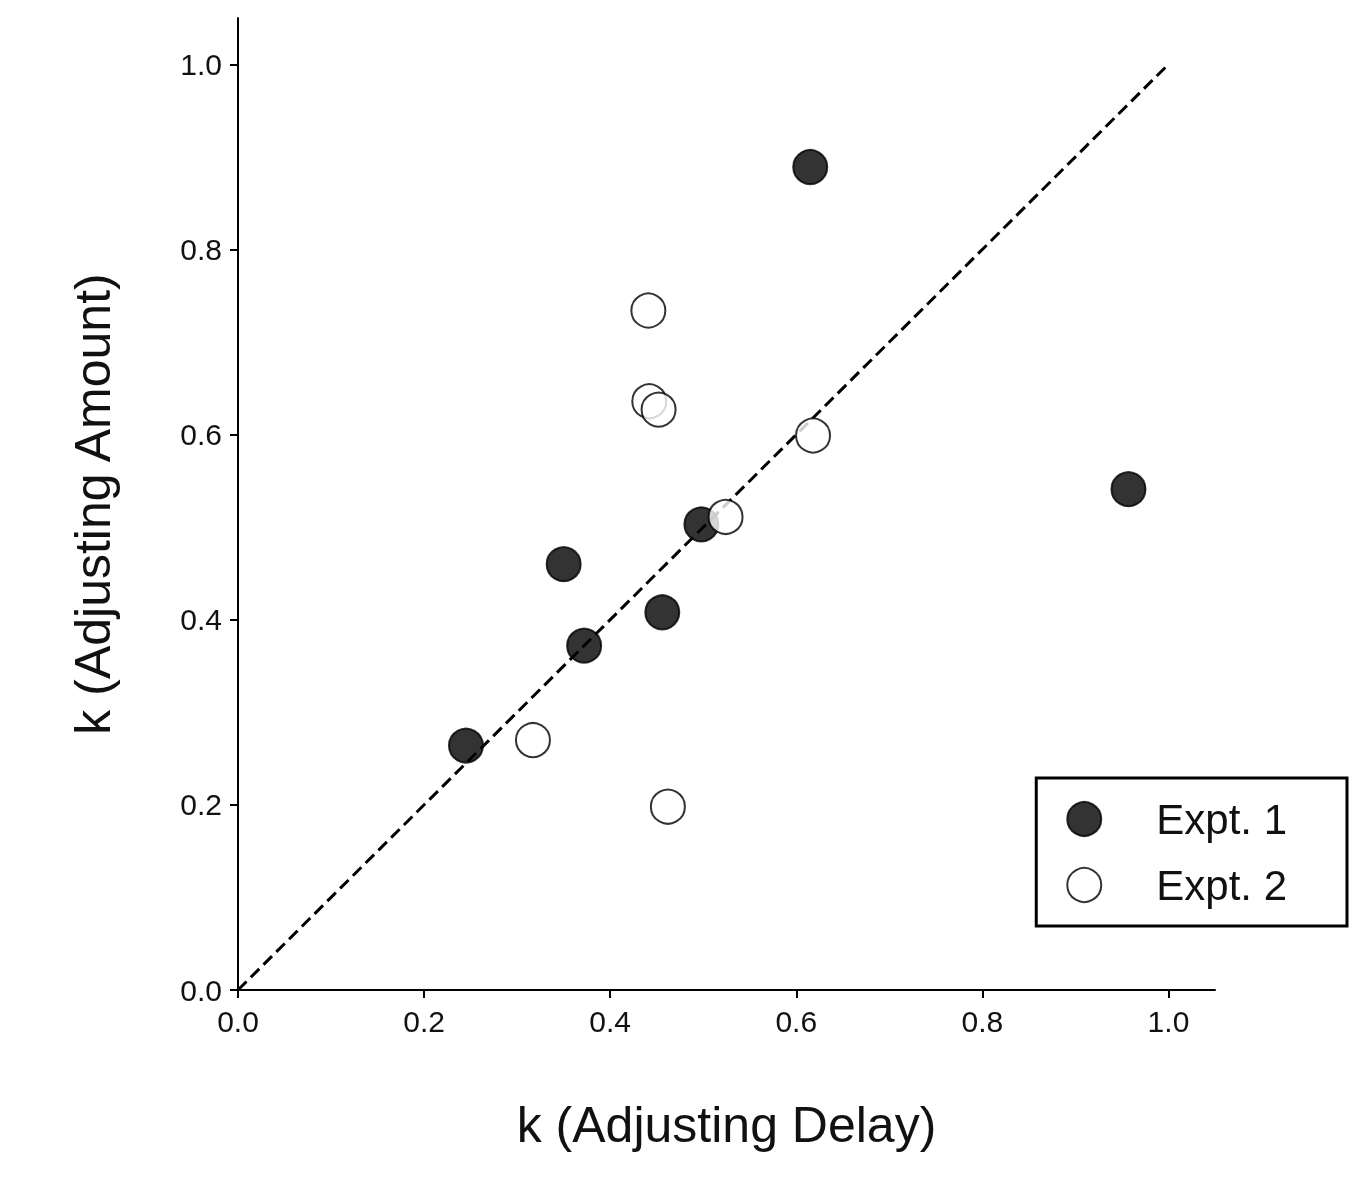 Image resolution: width=1363 pixels, height=1194 pixels. What do you see at coordinates (610, 1021) in the screenshot?
I see `x-tick-label: 0.4` at bounding box center [610, 1021].